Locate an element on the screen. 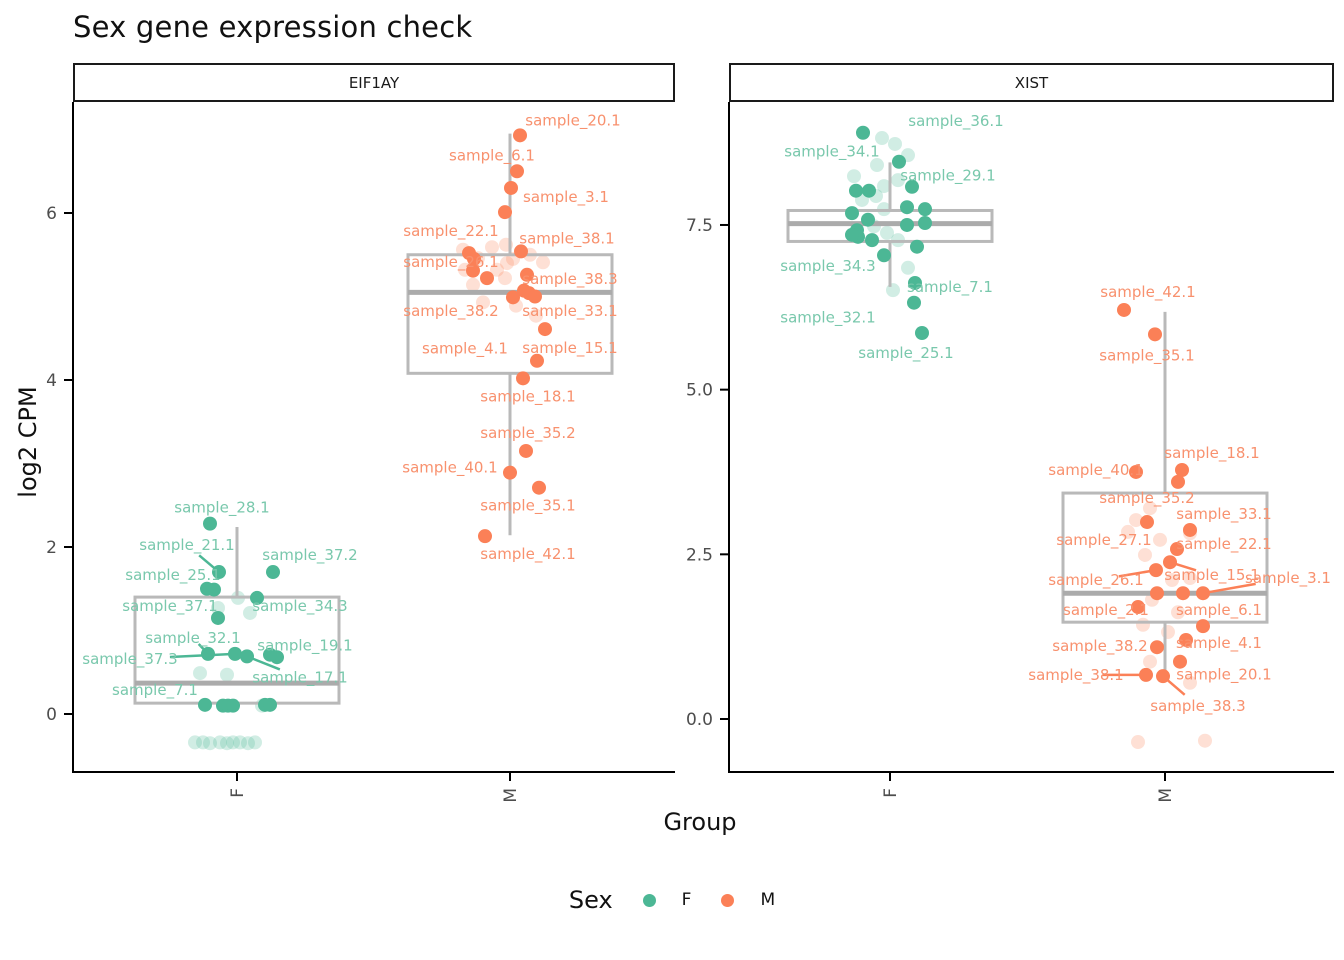 The width and height of the screenshot is (1344, 960). point-label: sample_6.1 is located at coordinates (1219, 610).